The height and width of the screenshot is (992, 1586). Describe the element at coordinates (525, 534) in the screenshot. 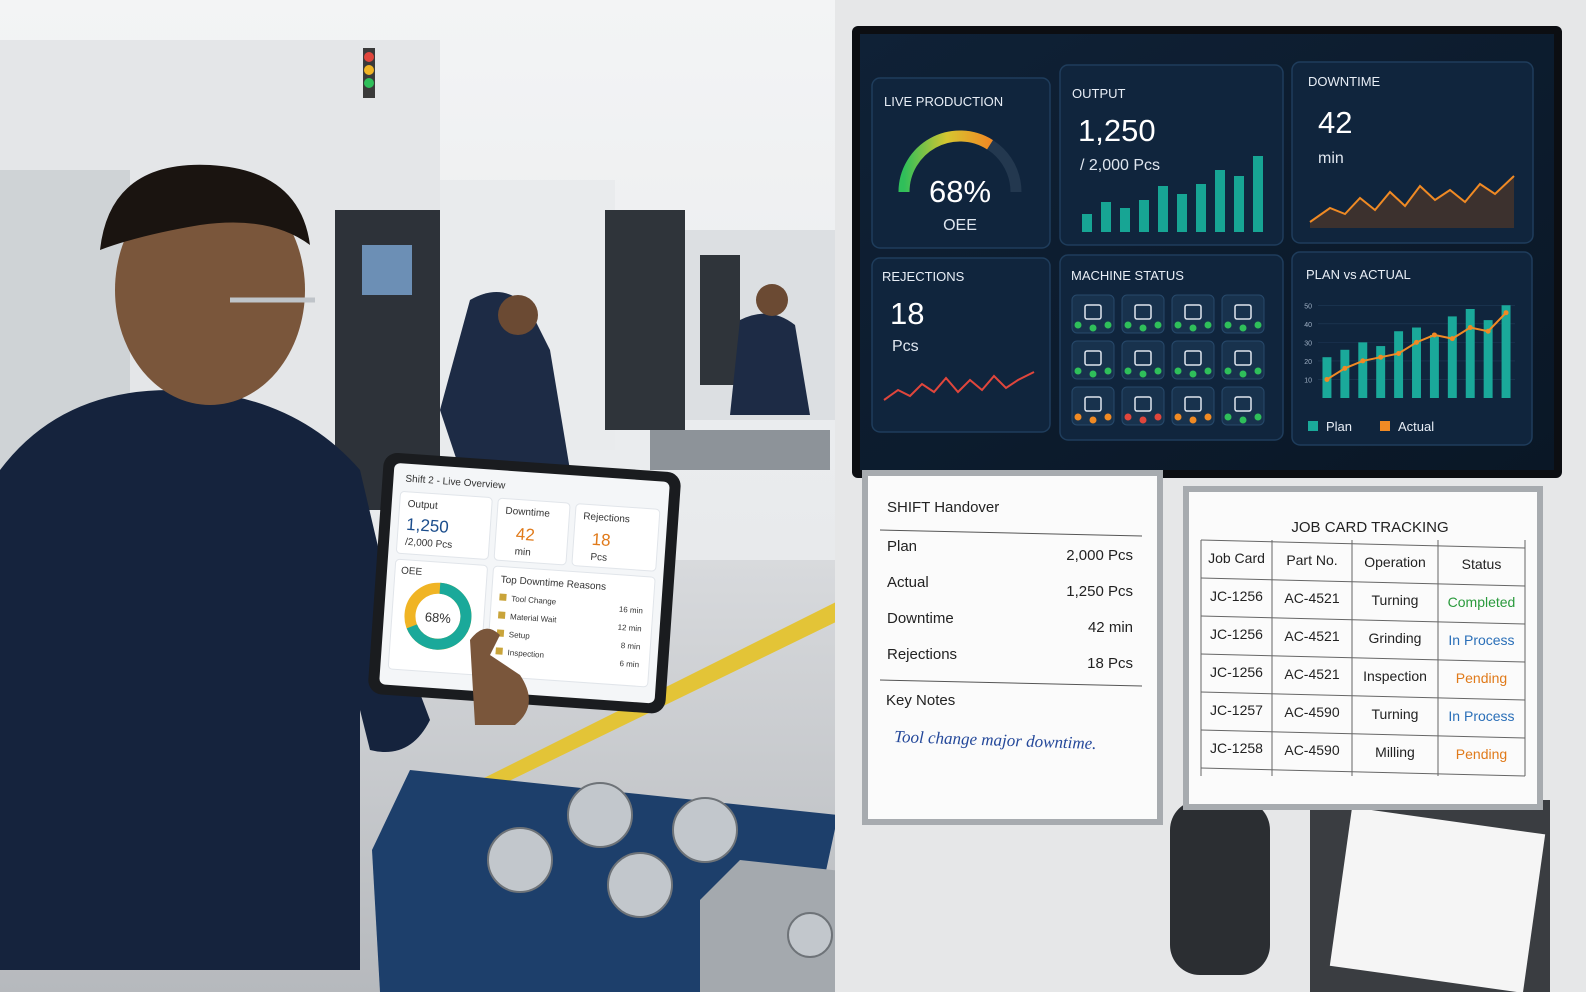

I see `card-value: 42` at that location.